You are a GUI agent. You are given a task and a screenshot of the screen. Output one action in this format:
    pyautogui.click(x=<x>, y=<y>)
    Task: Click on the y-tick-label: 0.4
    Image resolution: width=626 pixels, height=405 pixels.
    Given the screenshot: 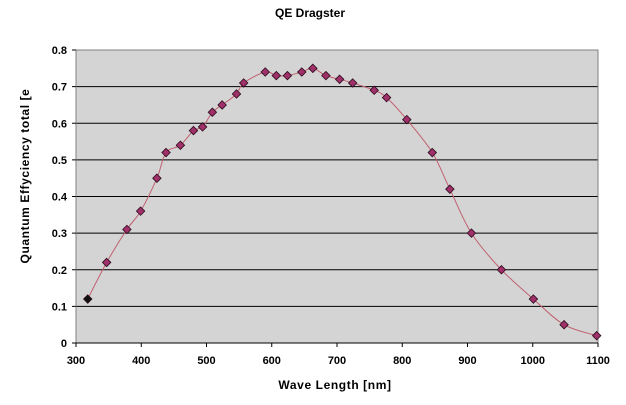 What is the action you would take?
    pyautogui.click(x=60, y=198)
    